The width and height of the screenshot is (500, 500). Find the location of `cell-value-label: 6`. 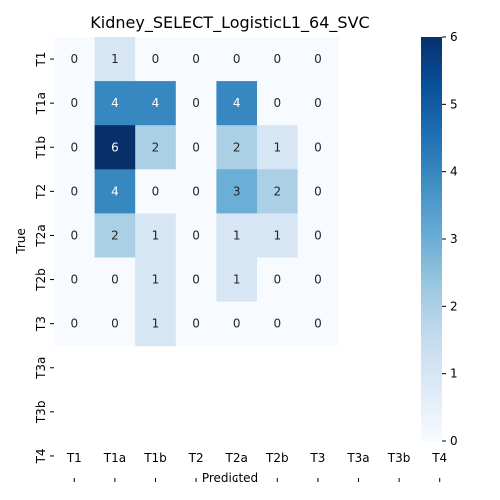

cell-value-label: 6 is located at coordinates (115, 147).